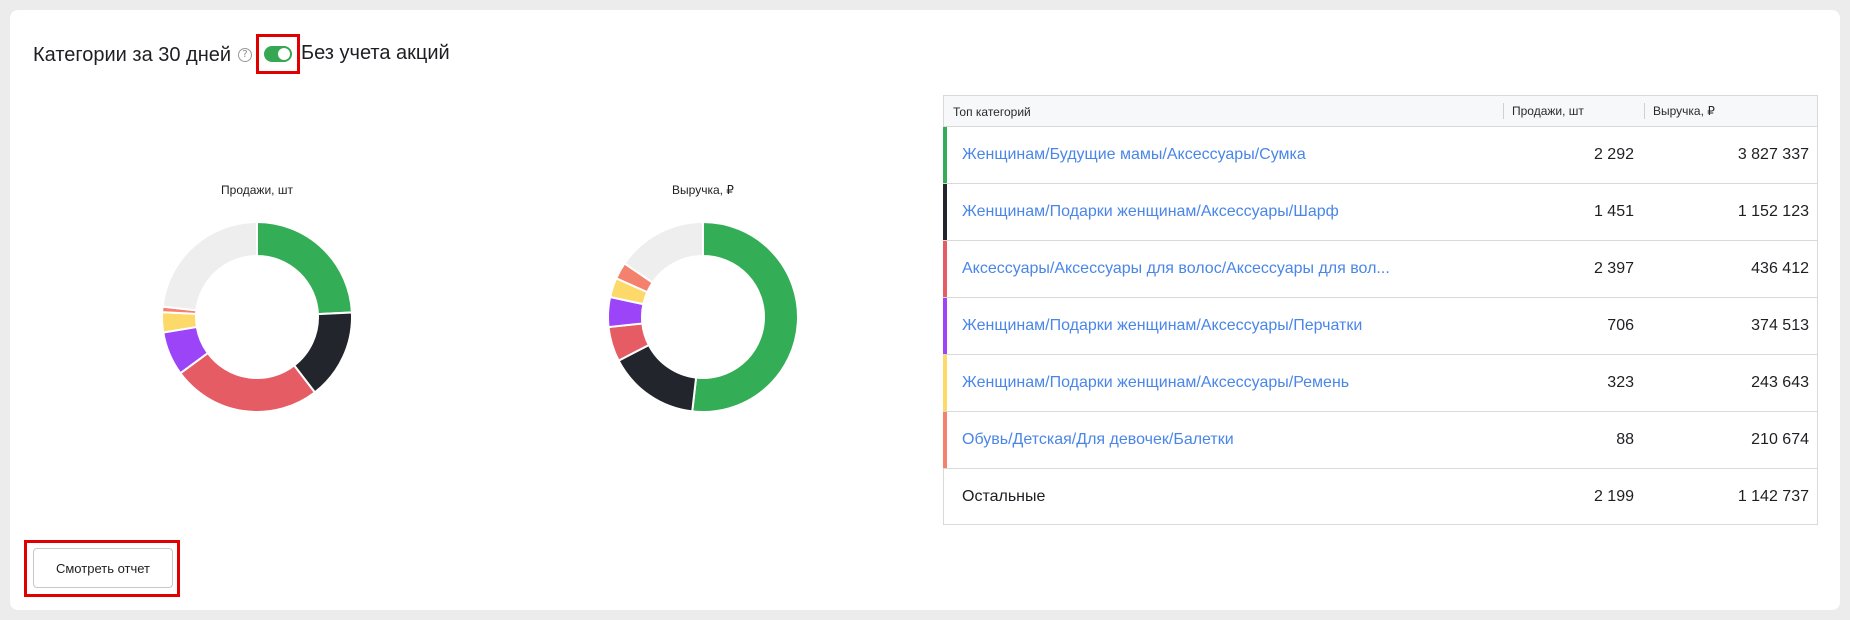 Image resolution: width=1850 pixels, height=620 pixels. What do you see at coordinates (1004, 496) in the screenshot?
I see `category-label: Остальные` at bounding box center [1004, 496].